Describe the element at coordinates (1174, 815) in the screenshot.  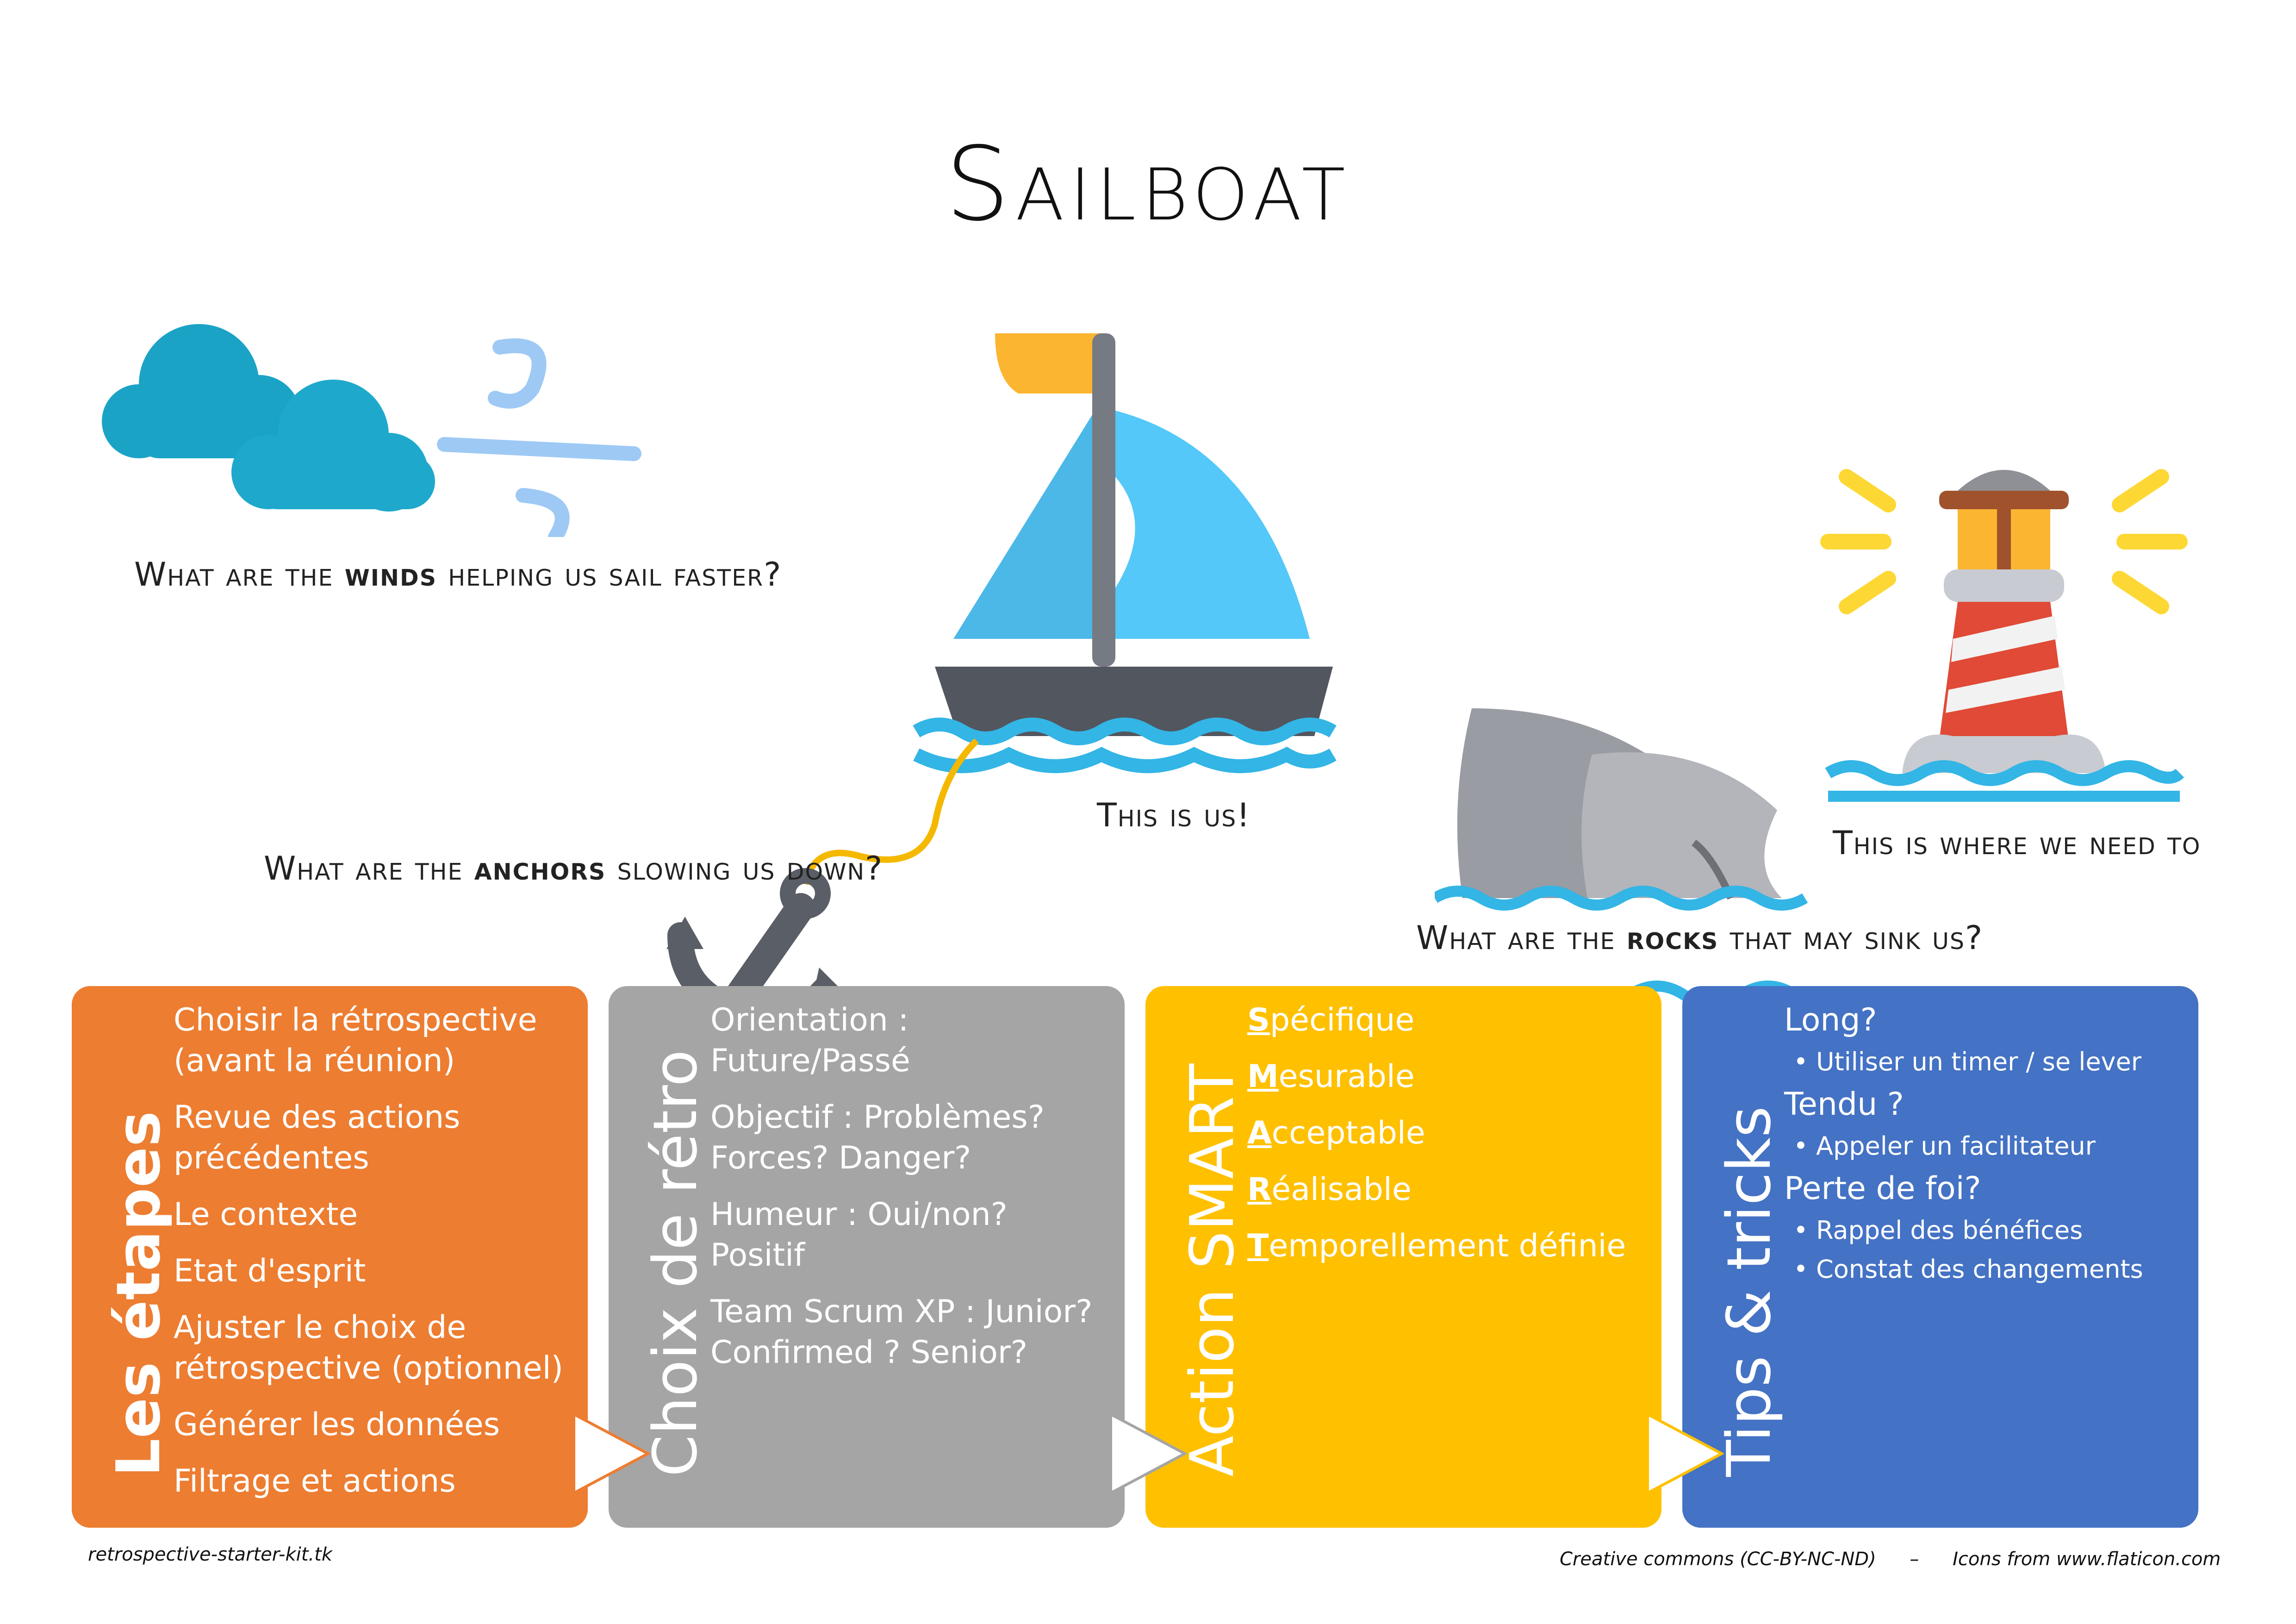
I see `us-prompt: This is us!` at that location.